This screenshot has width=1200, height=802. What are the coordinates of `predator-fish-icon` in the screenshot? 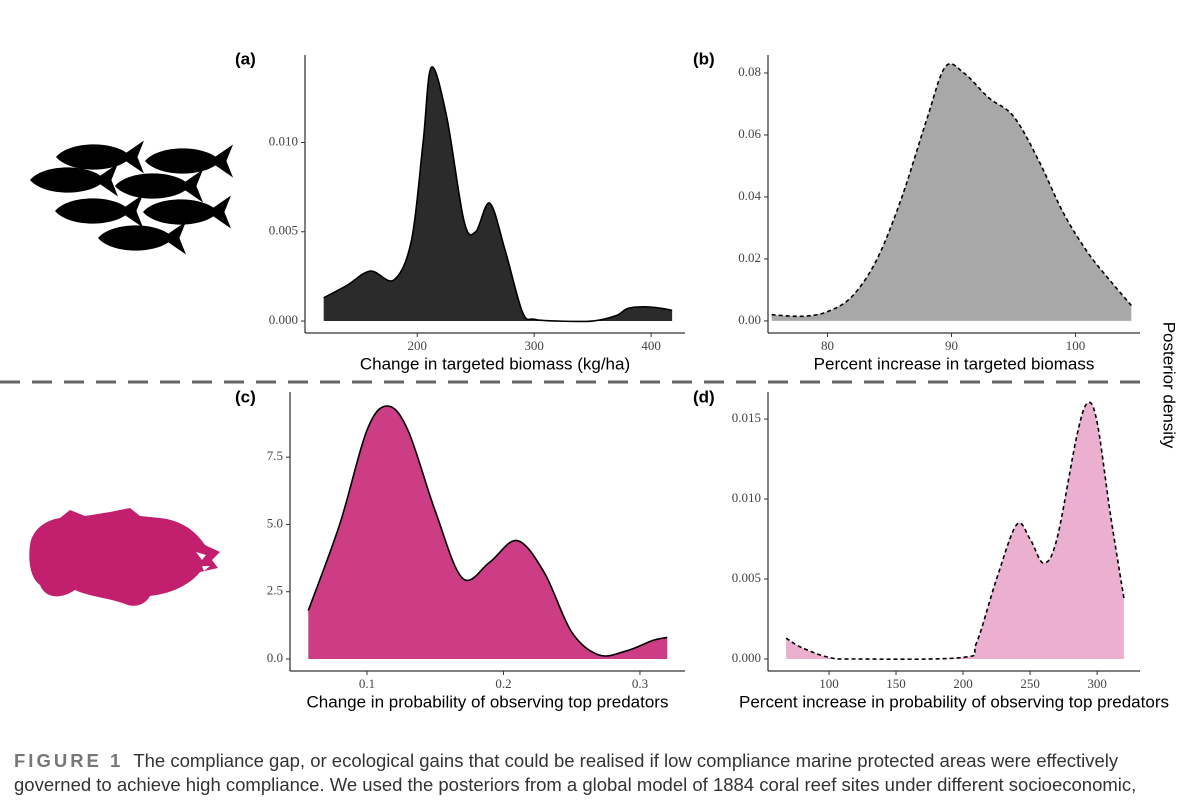 It's located at (124, 557).